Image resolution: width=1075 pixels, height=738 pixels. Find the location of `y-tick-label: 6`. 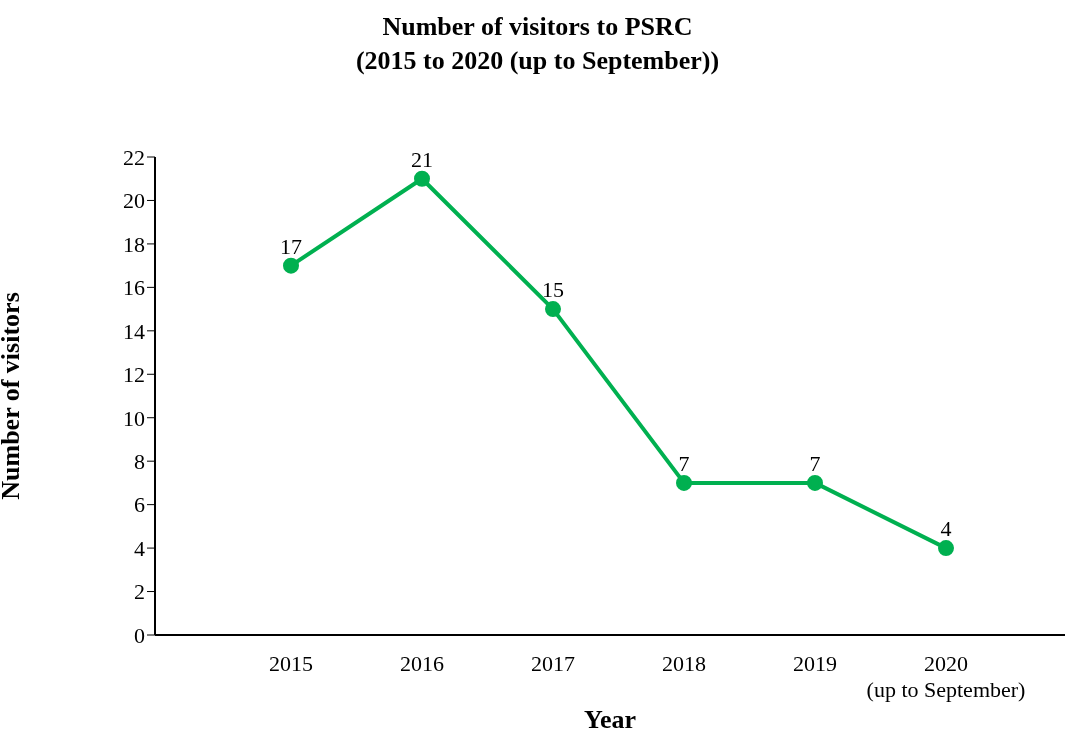

y-tick-label: 6 is located at coordinates (139, 505).